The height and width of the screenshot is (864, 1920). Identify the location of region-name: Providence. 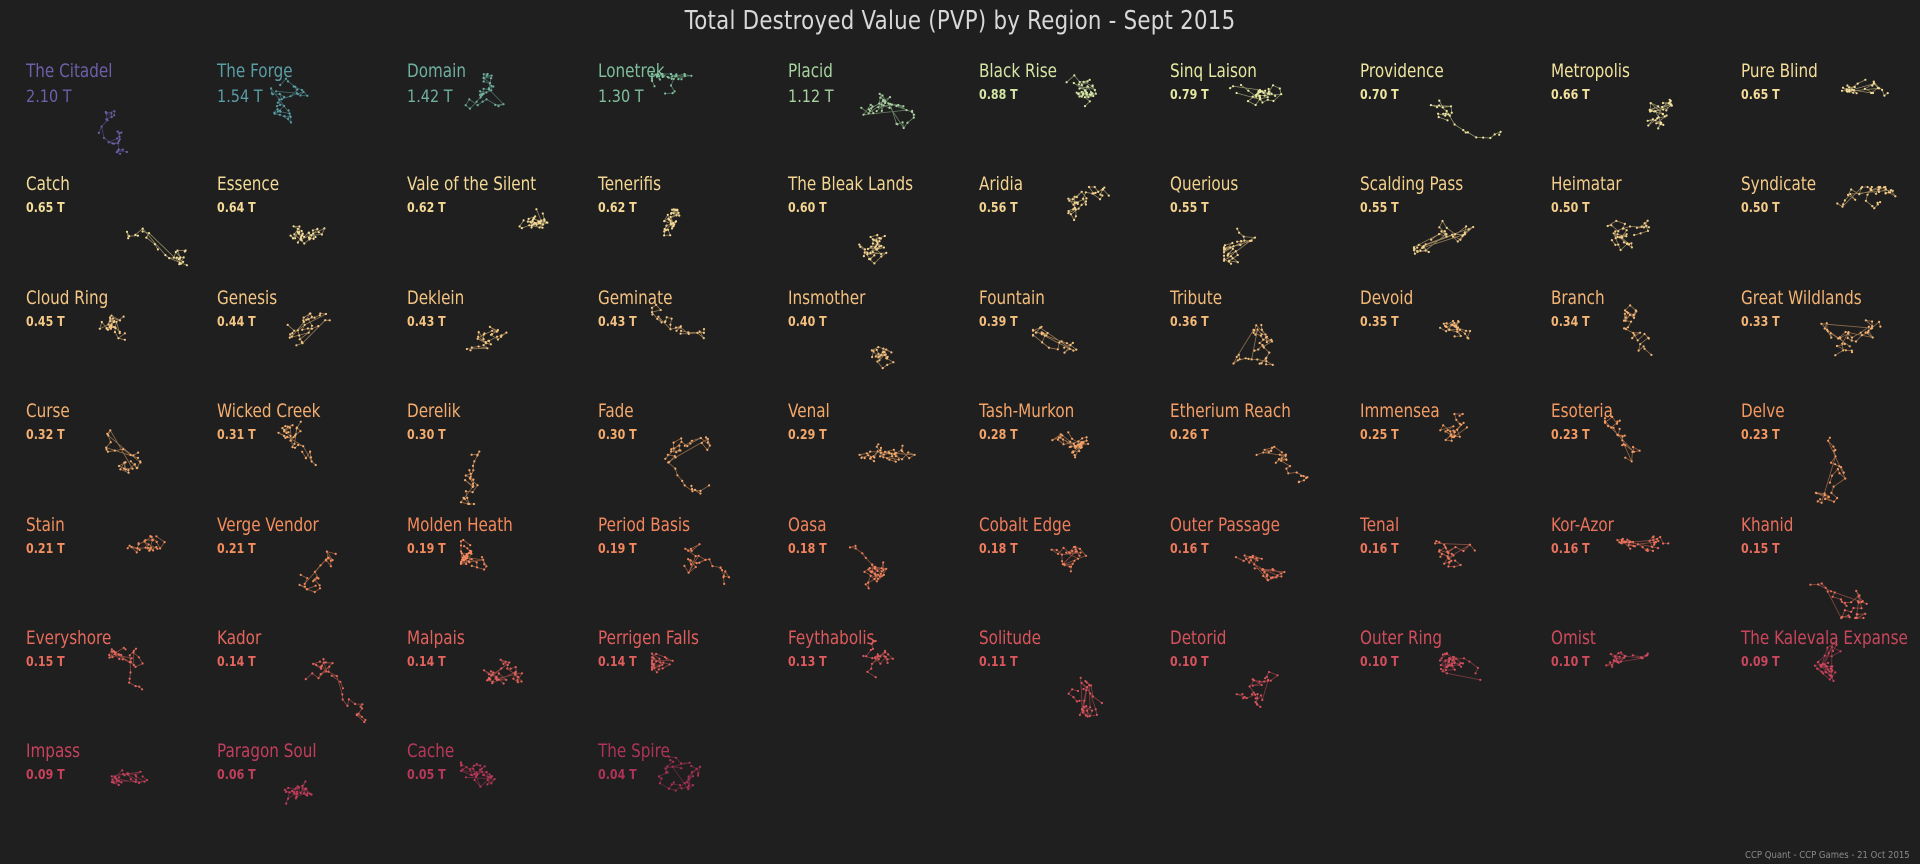
(1402, 71).